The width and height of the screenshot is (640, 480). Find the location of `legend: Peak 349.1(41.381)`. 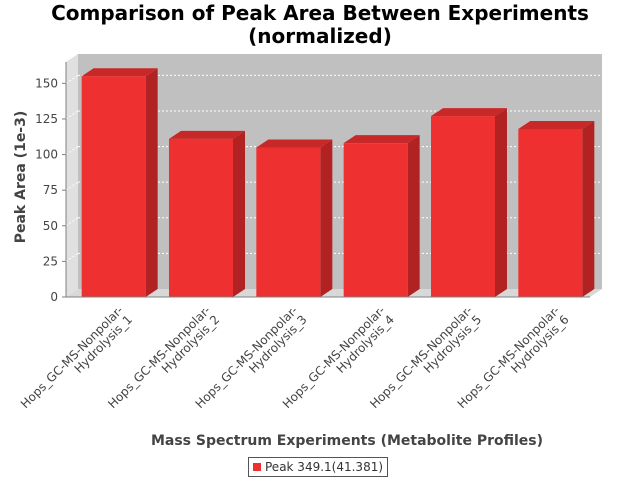

legend: Peak 349.1(41.381) is located at coordinates (318, 467).